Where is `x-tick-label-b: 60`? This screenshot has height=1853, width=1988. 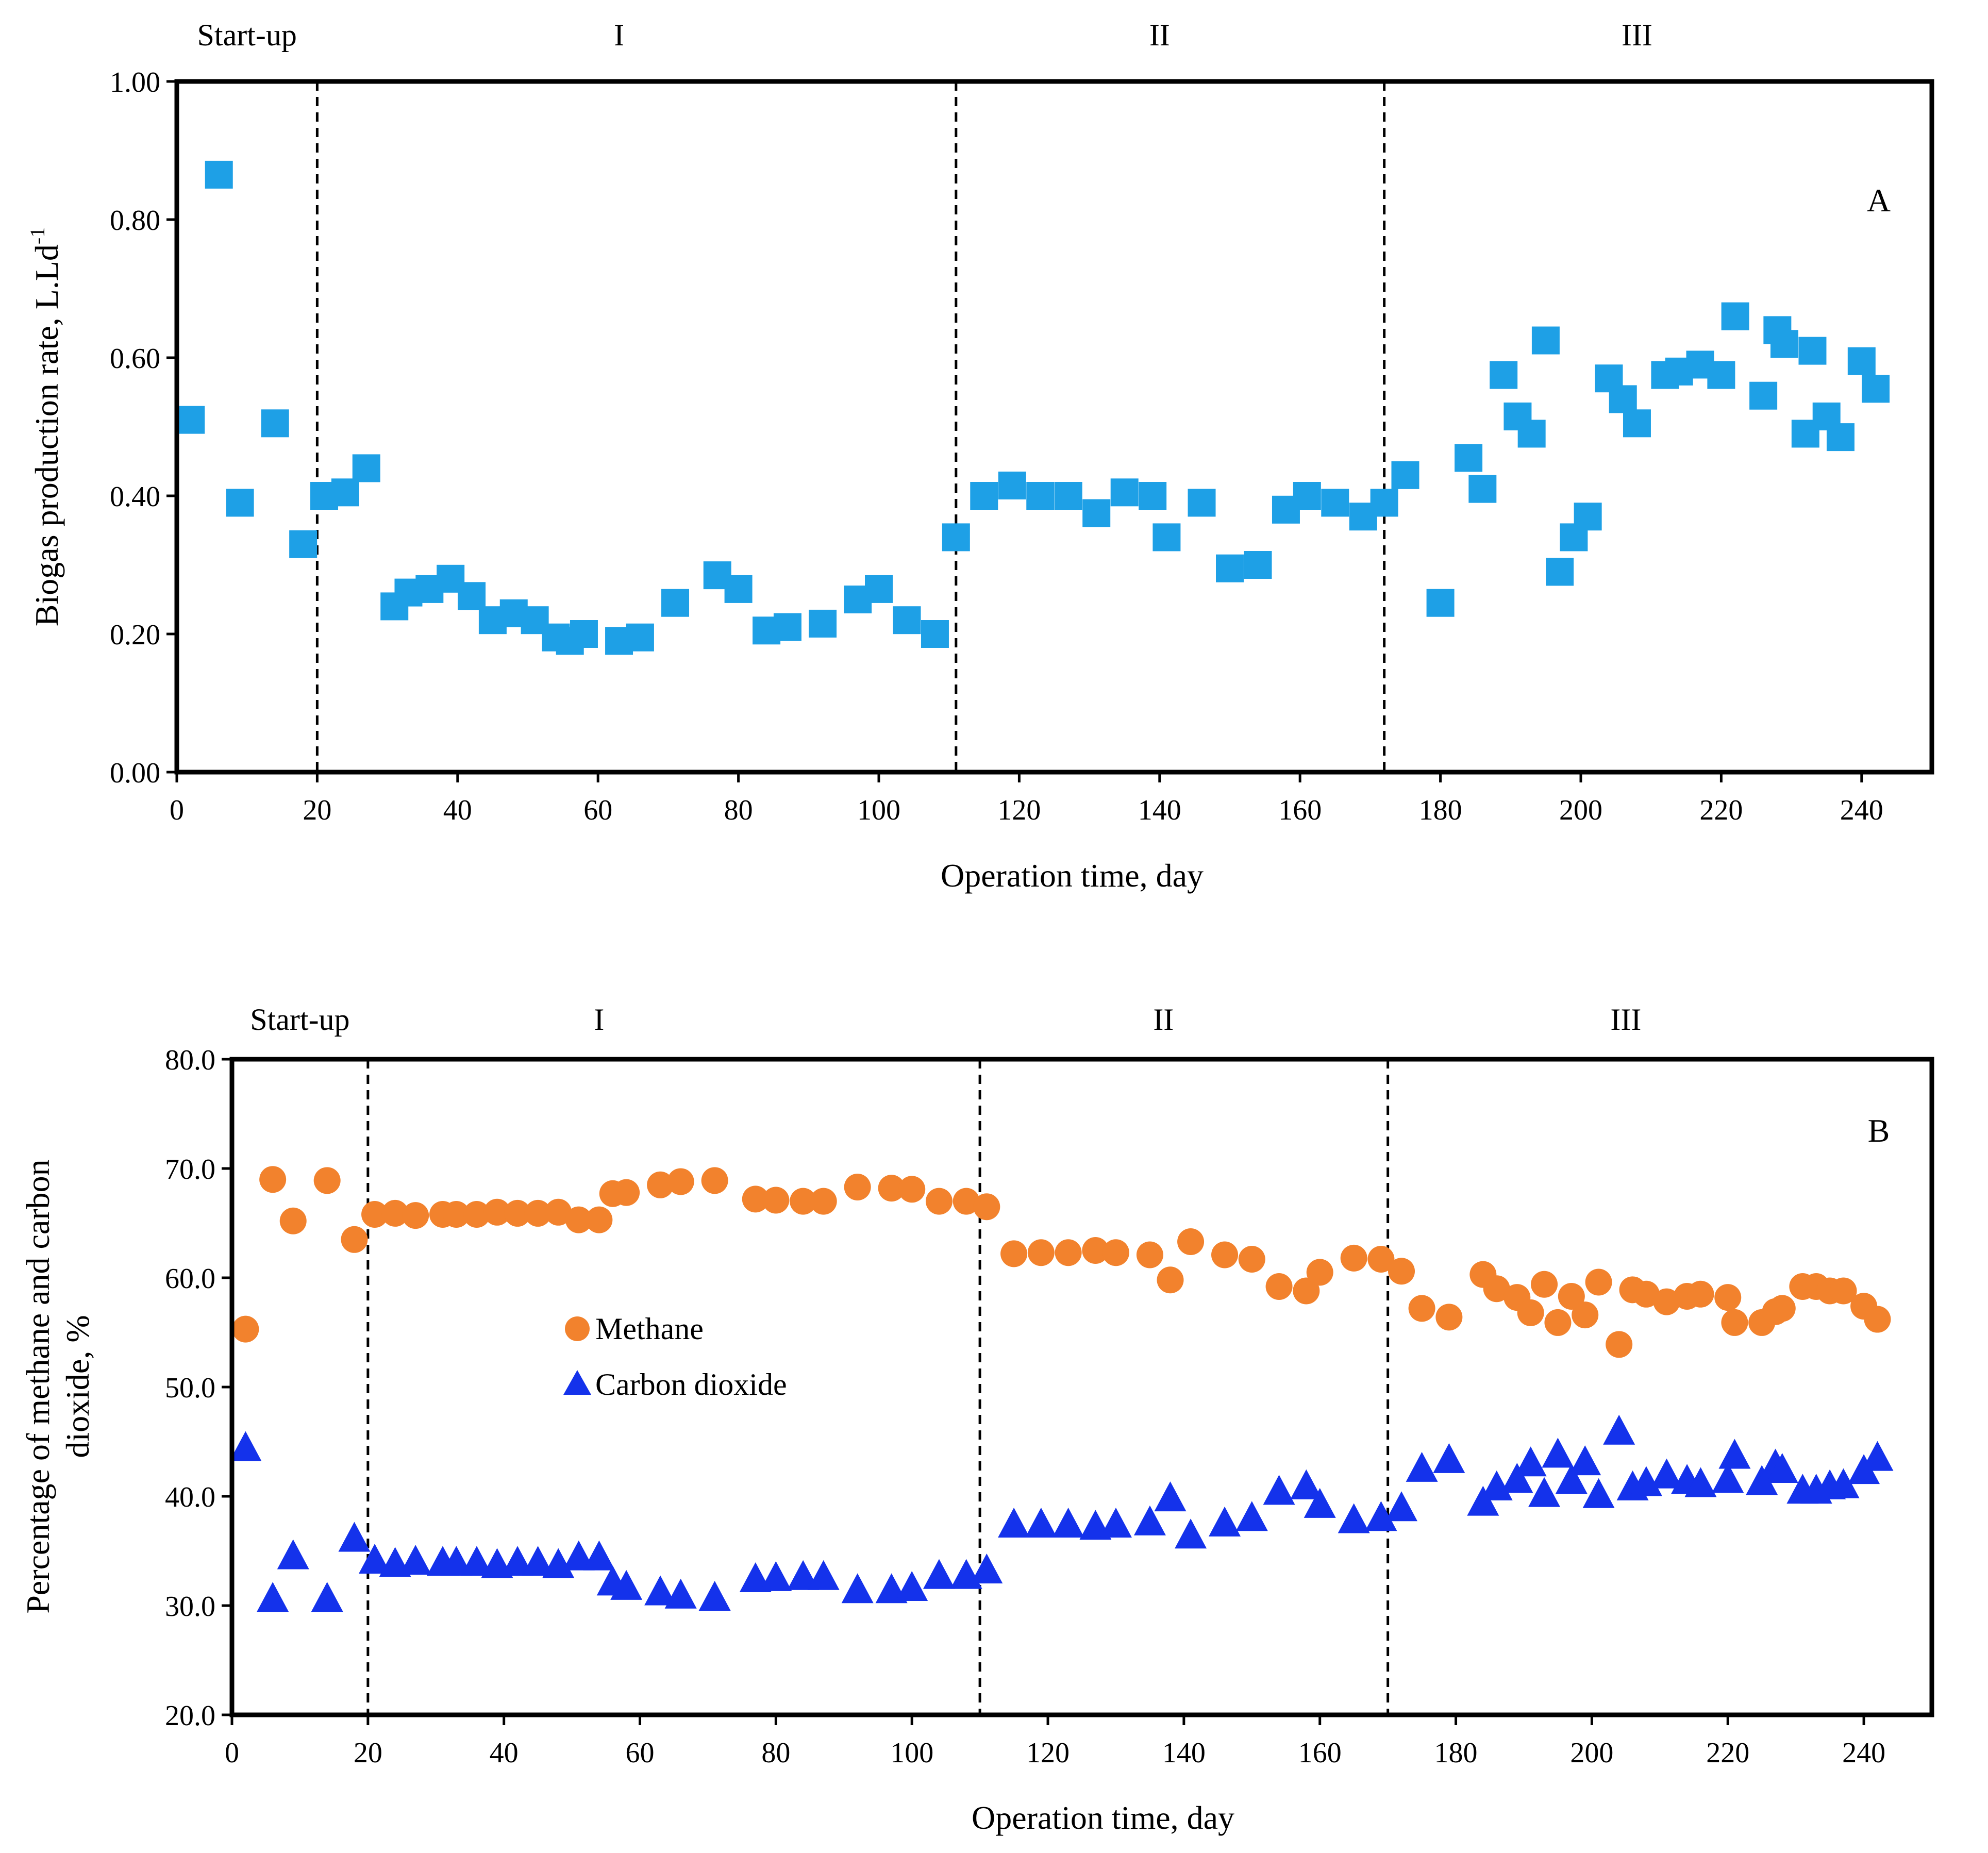 x-tick-label-b: 60 is located at coordinates (640, 1753).